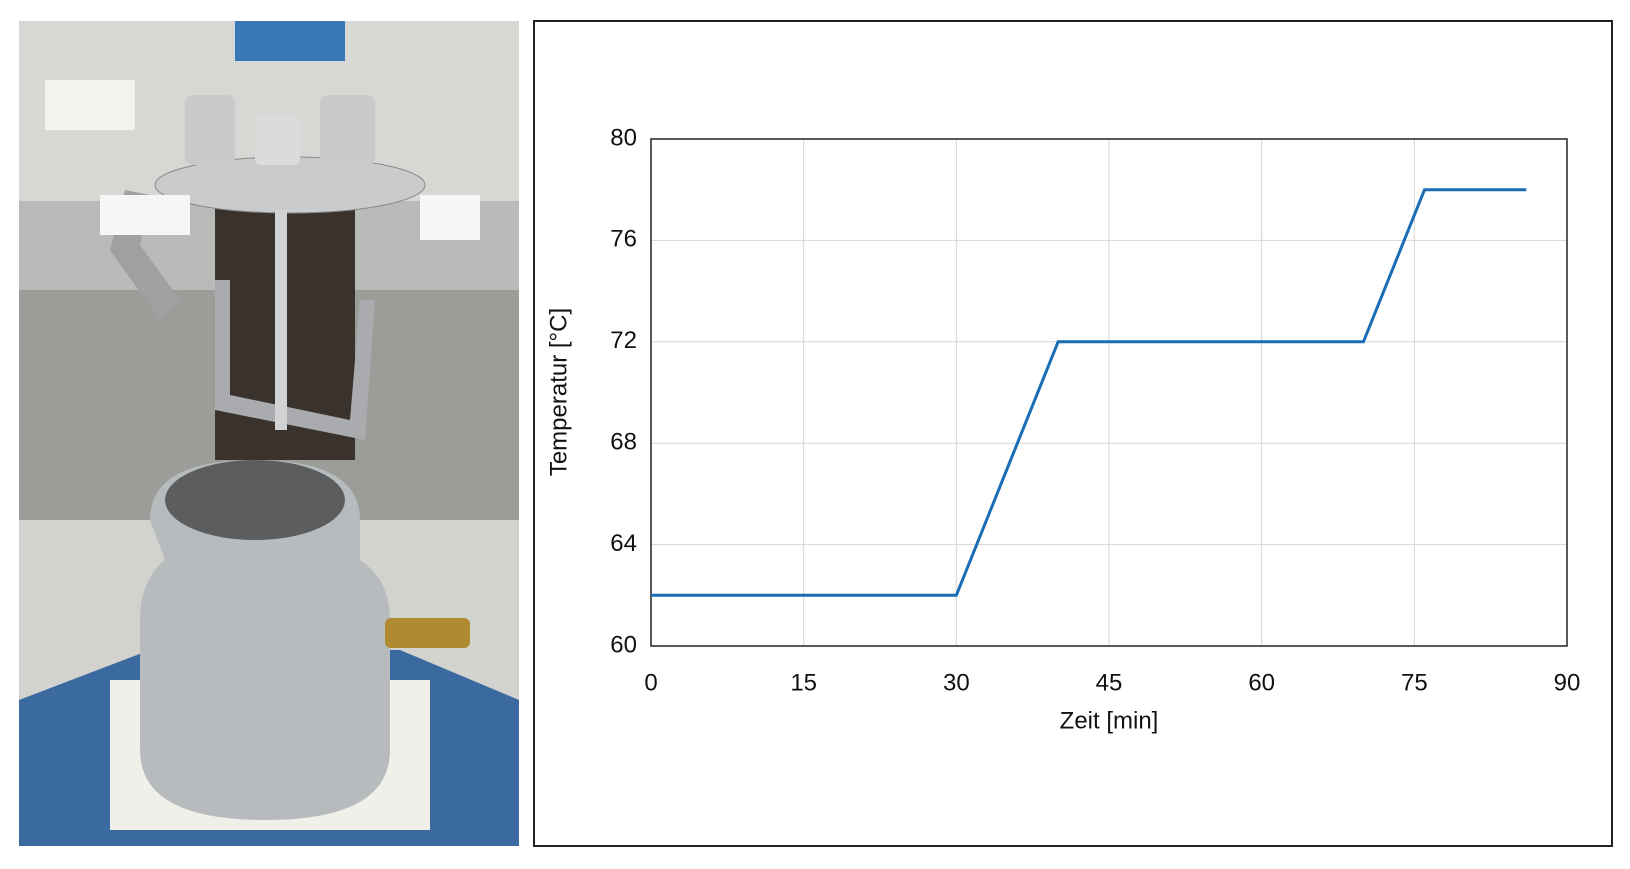 The height and width of the screenshot is (869, 1630). Describe the element at coordinates (650, 682) in the screenshot. I see `x-tick-label: 0` at that location.